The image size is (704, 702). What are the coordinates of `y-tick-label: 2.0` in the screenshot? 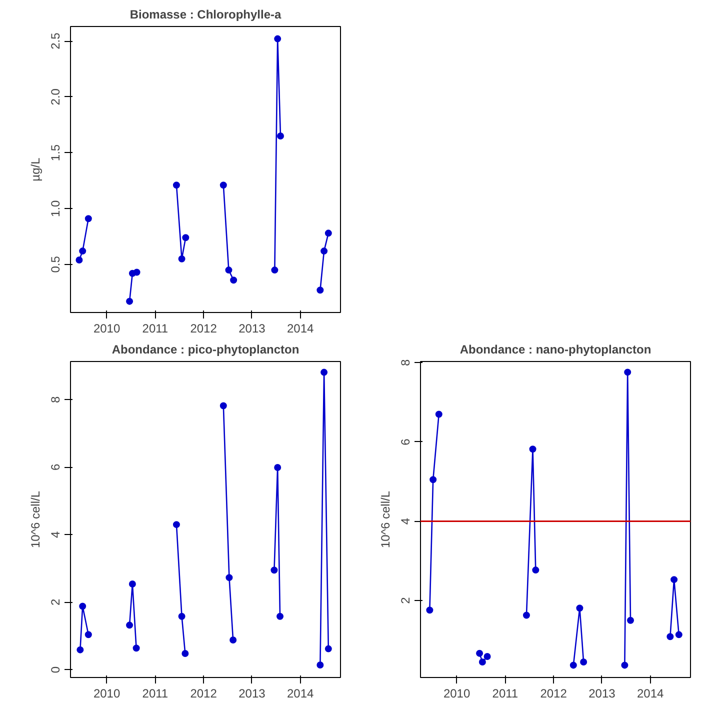 It's located at (55, 97).